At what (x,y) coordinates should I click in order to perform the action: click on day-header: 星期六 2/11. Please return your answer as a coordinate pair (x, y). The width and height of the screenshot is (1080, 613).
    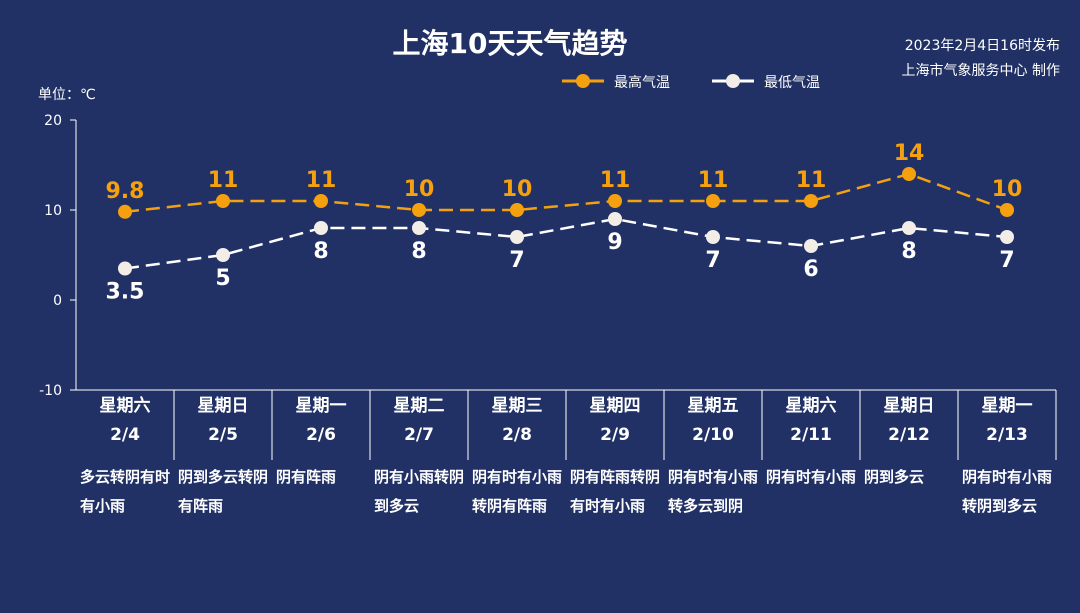
    Looking at the image, I should click on (811, 426).